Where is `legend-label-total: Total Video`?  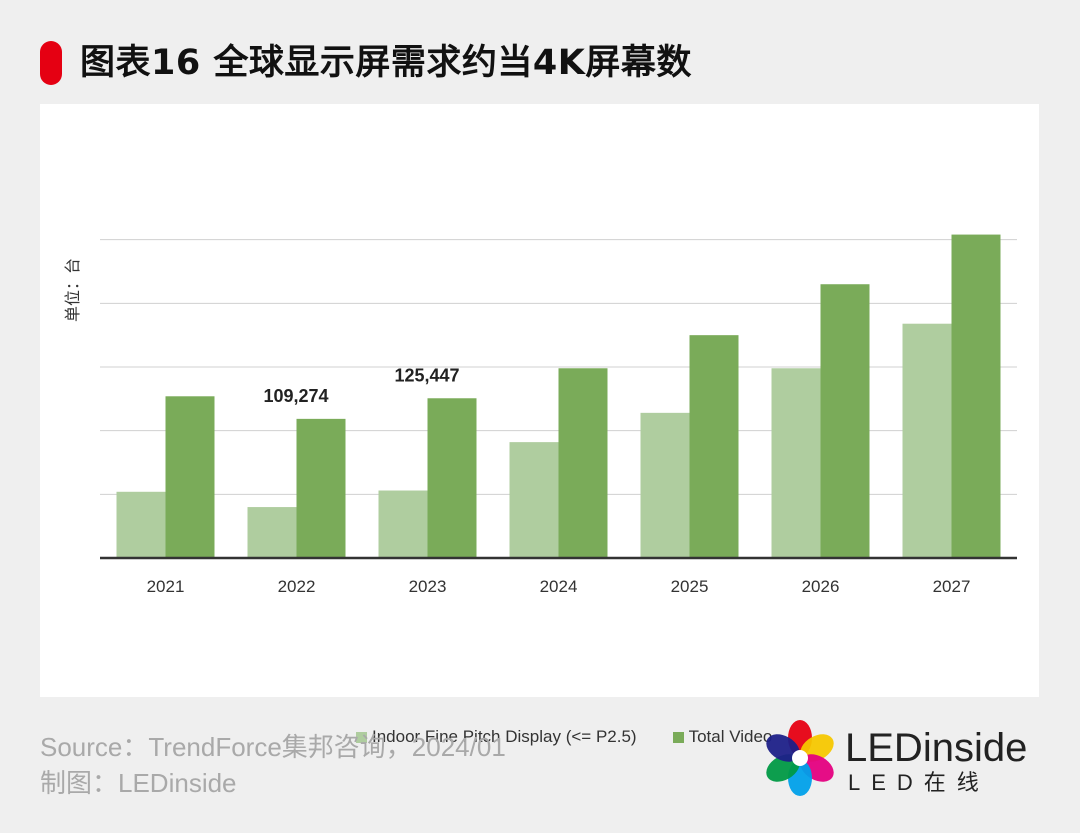
legend-label-total: Total Video is located at coordinates (730, 736).